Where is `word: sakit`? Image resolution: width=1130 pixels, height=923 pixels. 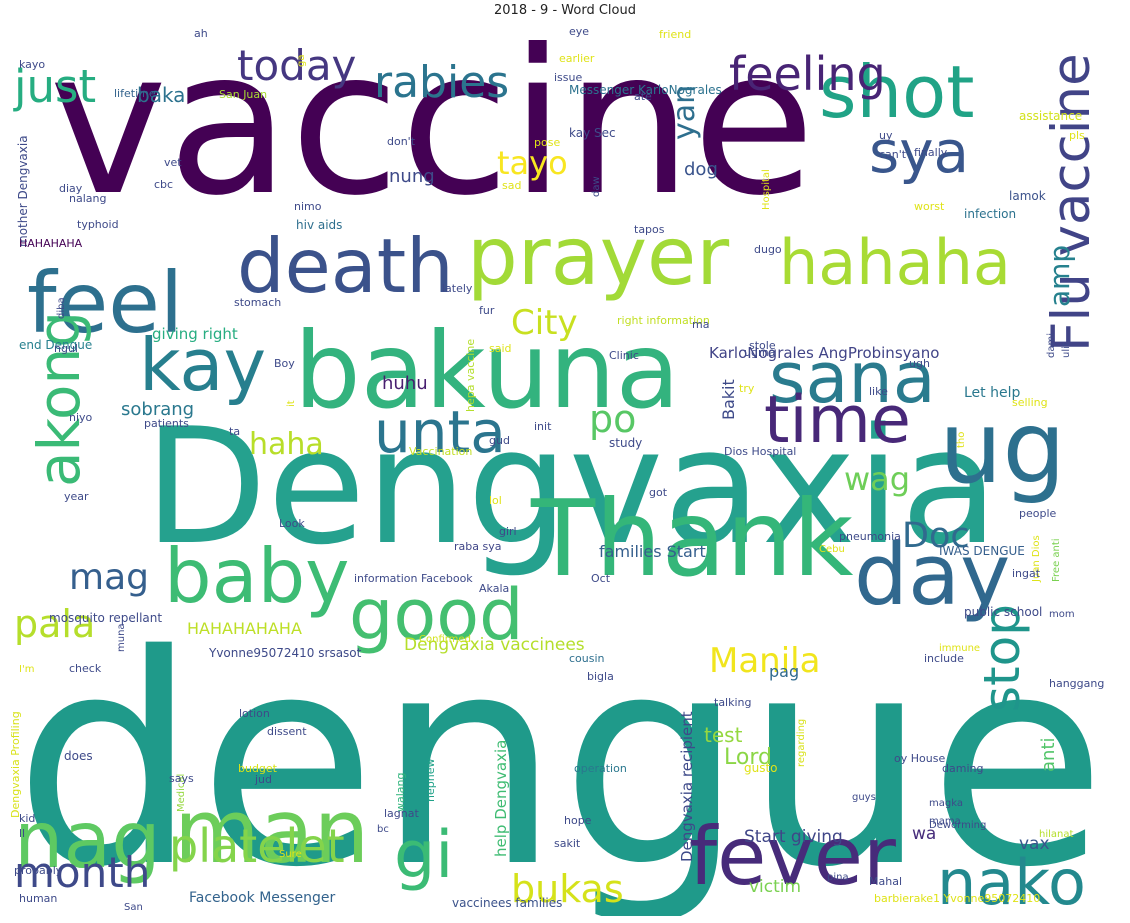 word: sakit is located at coordinates (567, 843).